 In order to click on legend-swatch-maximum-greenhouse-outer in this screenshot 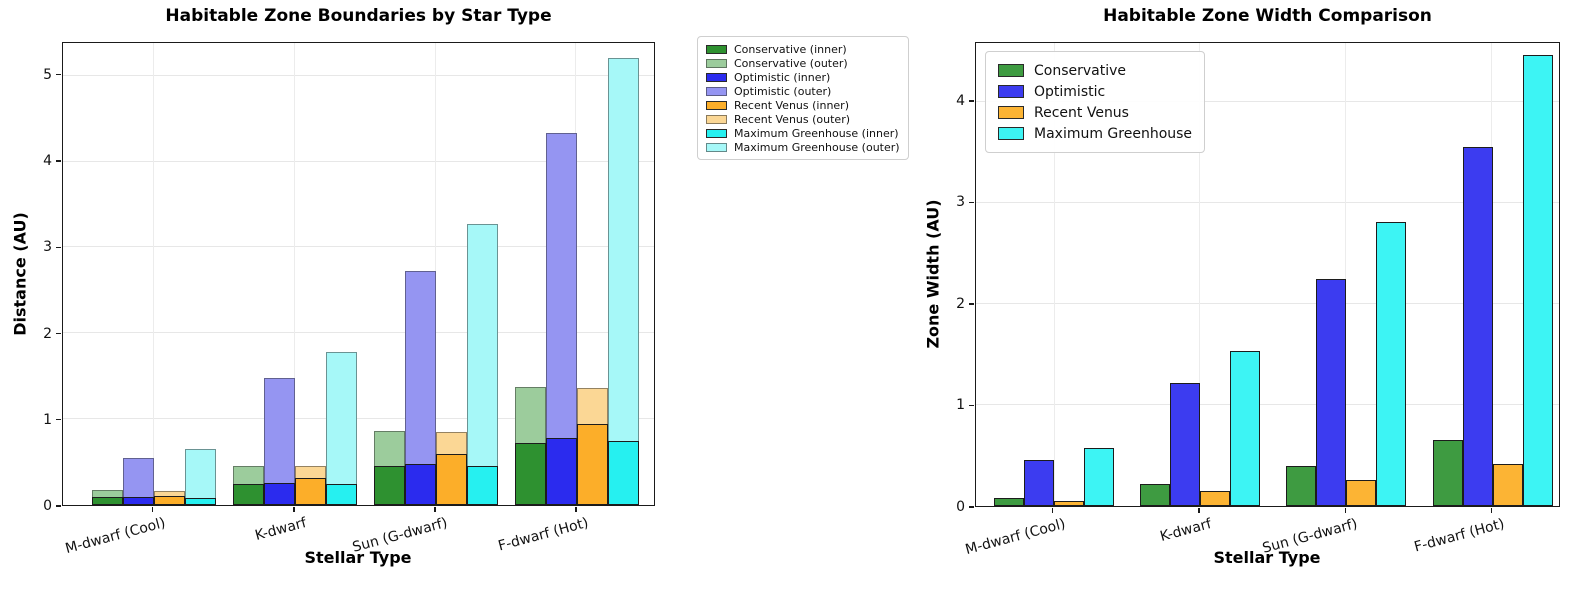, I will do `click(716, 147)`.